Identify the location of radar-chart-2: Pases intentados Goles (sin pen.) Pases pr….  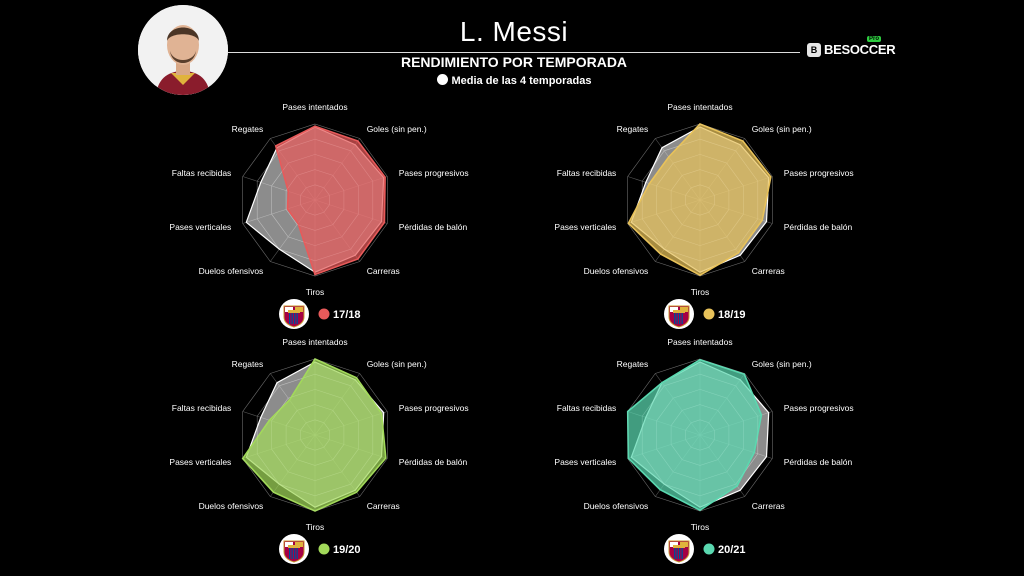
(319, 450).